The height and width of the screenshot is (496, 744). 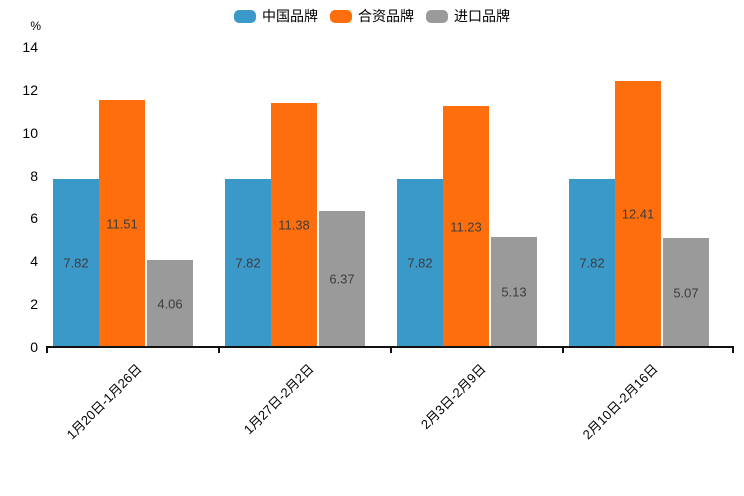 I want to click on bar-imported-brand-g4: 5.07, so click(x=686, y=292).